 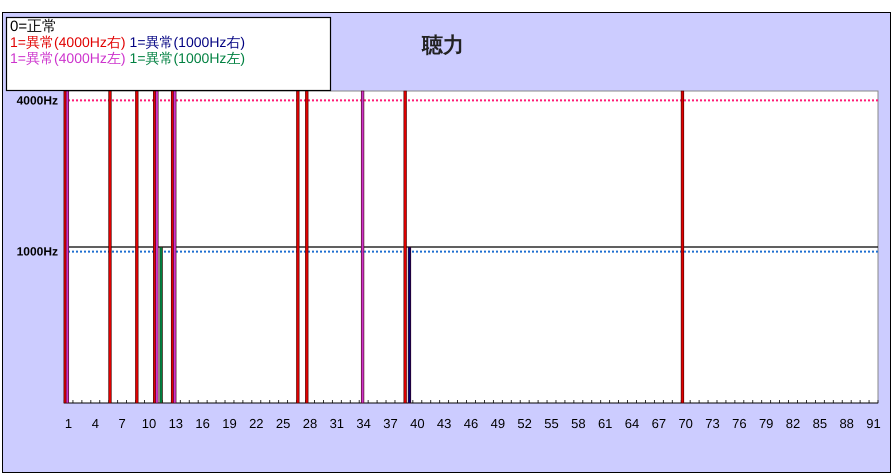 What do you see at coordinates (873, 423) in the screenshot?
I see `x-tick-label: 91` at bounding box center [873, 423].